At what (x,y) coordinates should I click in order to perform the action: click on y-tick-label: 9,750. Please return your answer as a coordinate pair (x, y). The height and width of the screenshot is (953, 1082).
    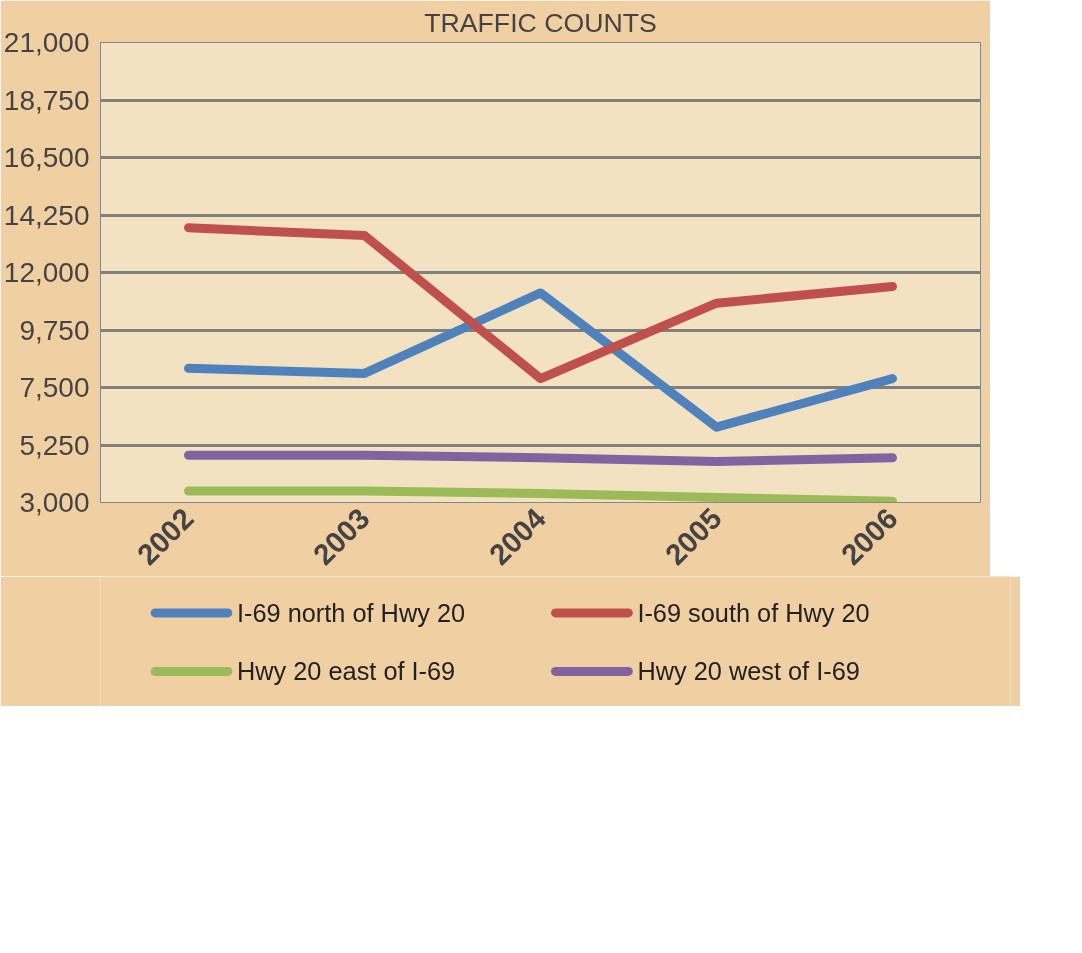
    Looking at the image, I should click on (54, 330).